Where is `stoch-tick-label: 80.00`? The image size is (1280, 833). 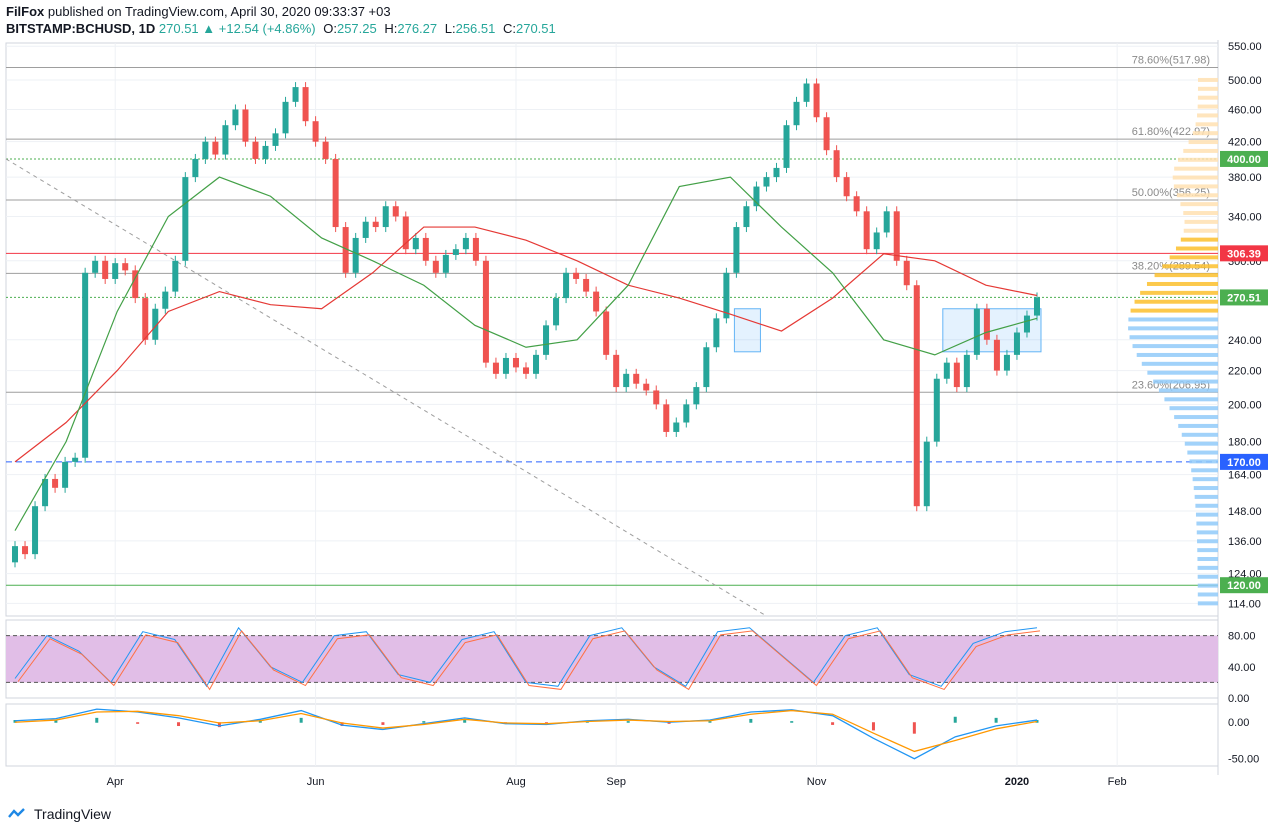
stoch-tick-label: 80.00 is located at coordinates (1242, 637).